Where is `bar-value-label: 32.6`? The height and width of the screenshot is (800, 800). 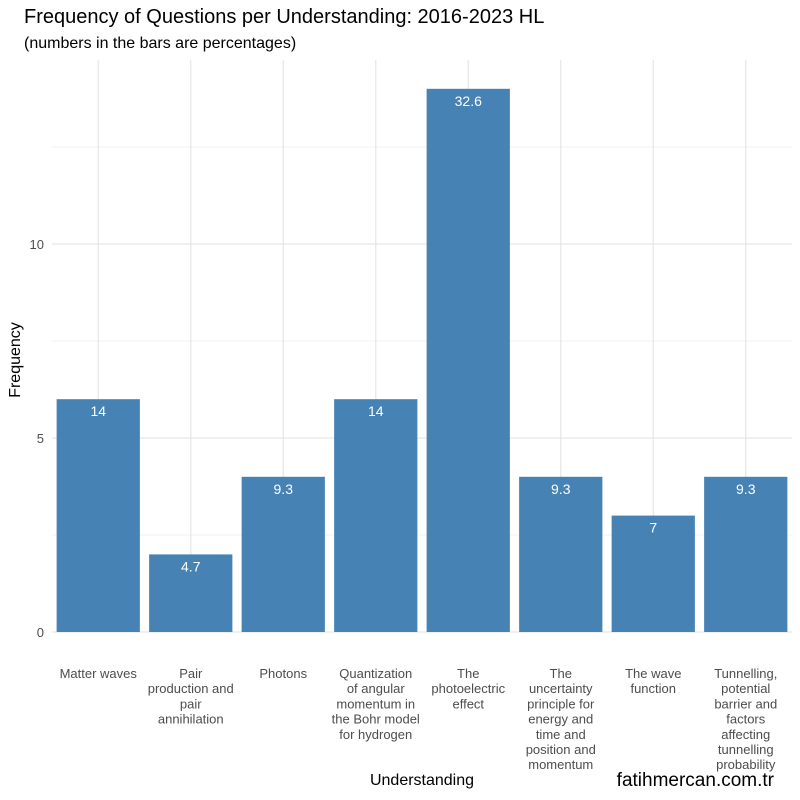 bar-value-label: 32.6 is located at coordinates (468, 101).